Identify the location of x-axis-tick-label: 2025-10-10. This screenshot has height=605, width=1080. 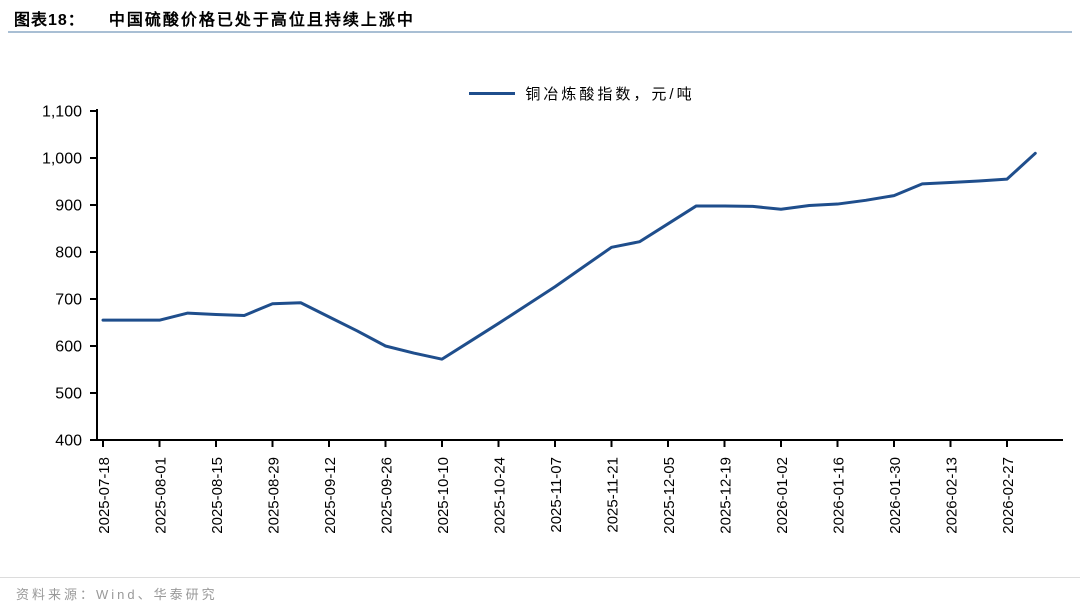
(443, 495).